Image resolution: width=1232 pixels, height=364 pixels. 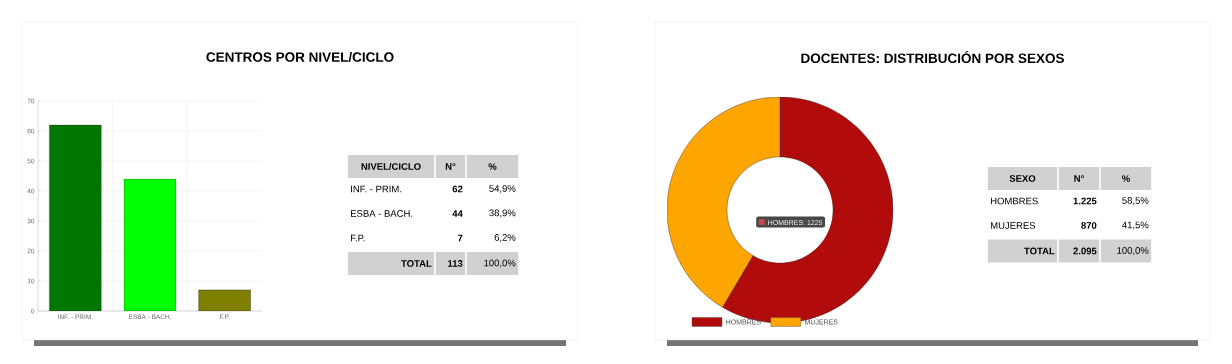 What do you see at coordinates (455, 263) in the screenshot?
I see `text: 113` at bounding box center [455, 263].